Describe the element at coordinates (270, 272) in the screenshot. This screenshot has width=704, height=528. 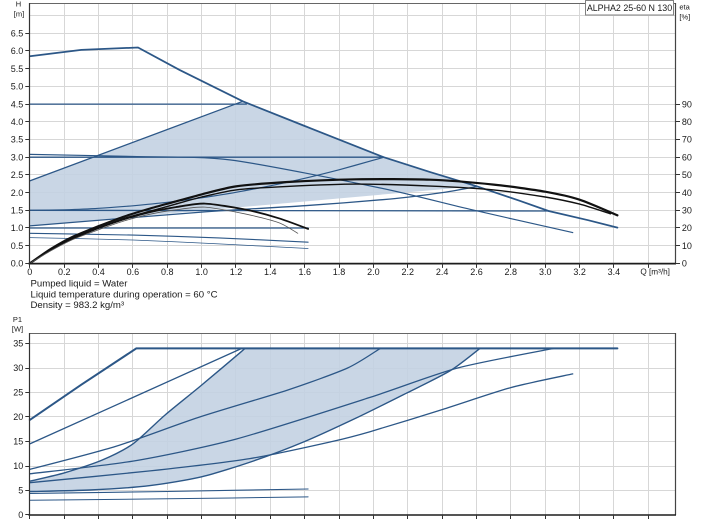
I see `svg-text: 1.4` at that location.